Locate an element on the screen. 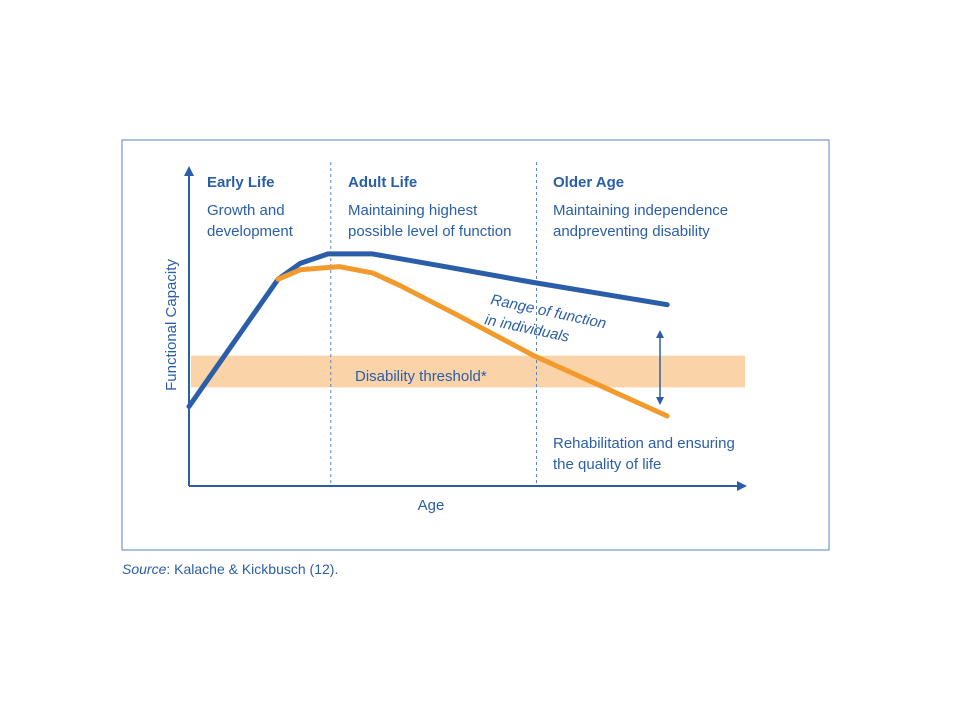  functional-capacity-lower-line is located at coordinates (472, 341).